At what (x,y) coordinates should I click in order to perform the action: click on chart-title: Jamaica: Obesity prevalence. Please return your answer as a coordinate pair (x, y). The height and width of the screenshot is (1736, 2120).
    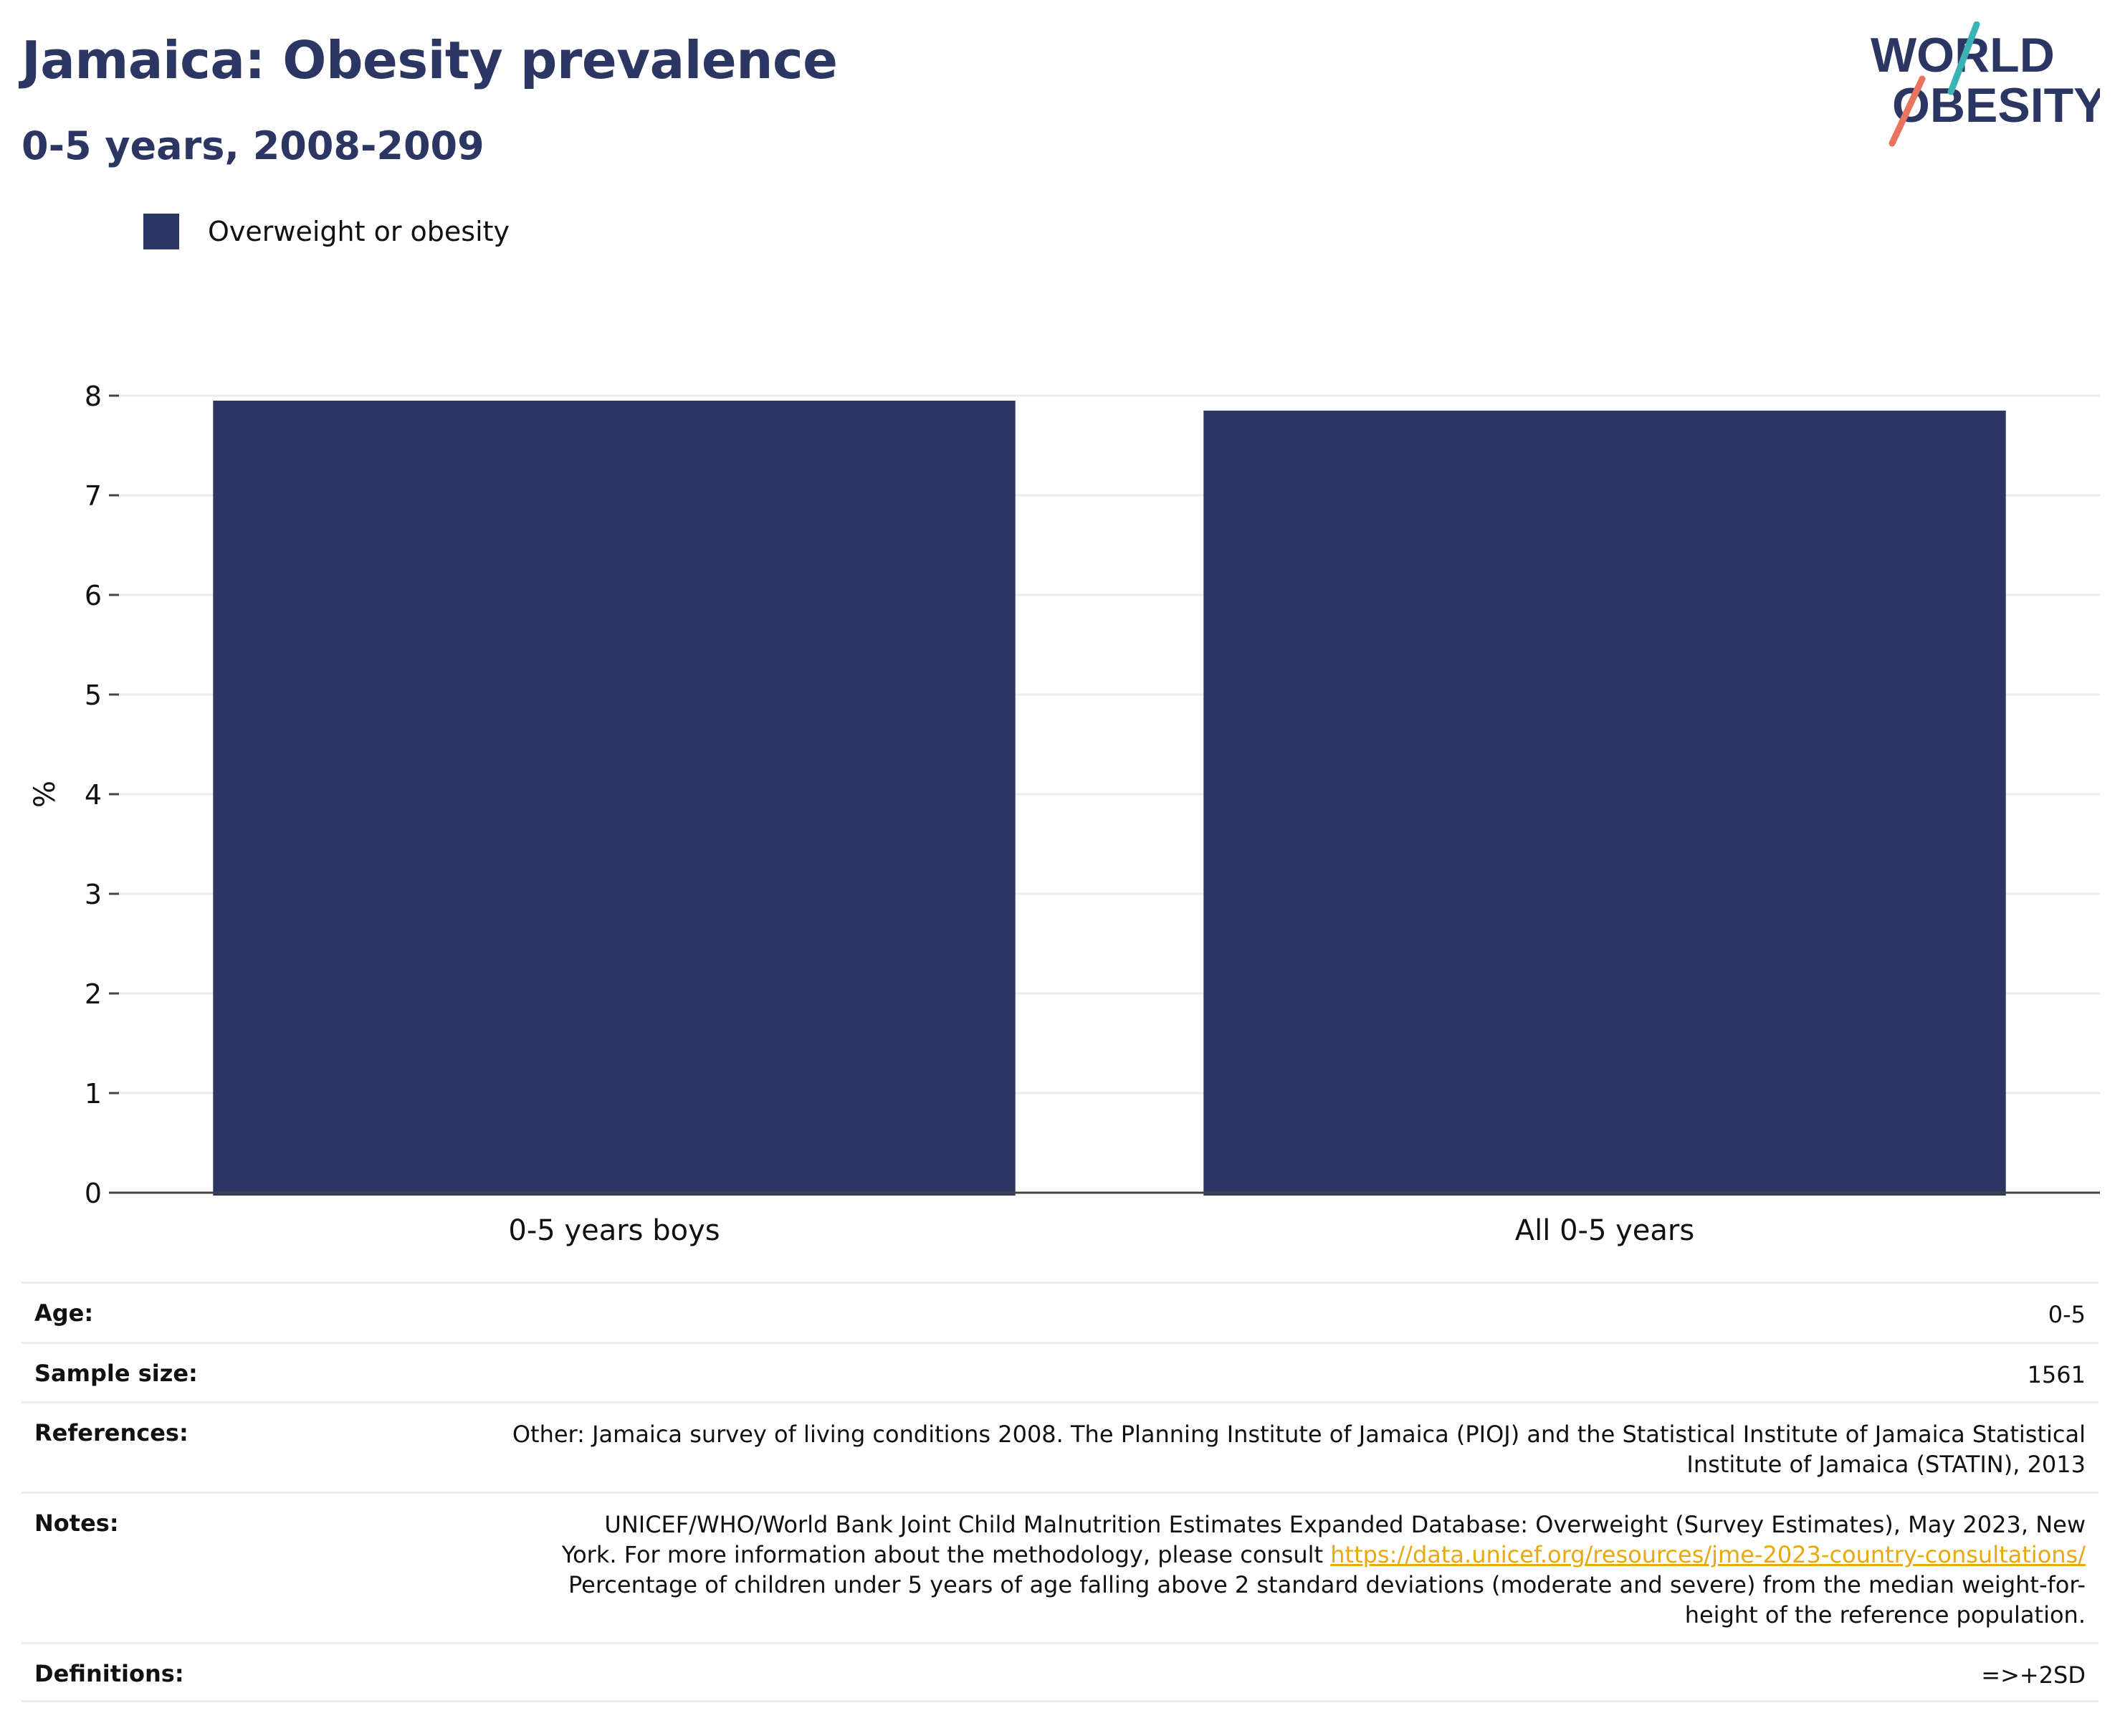
    Looking at the image, I should click on (430, 60).